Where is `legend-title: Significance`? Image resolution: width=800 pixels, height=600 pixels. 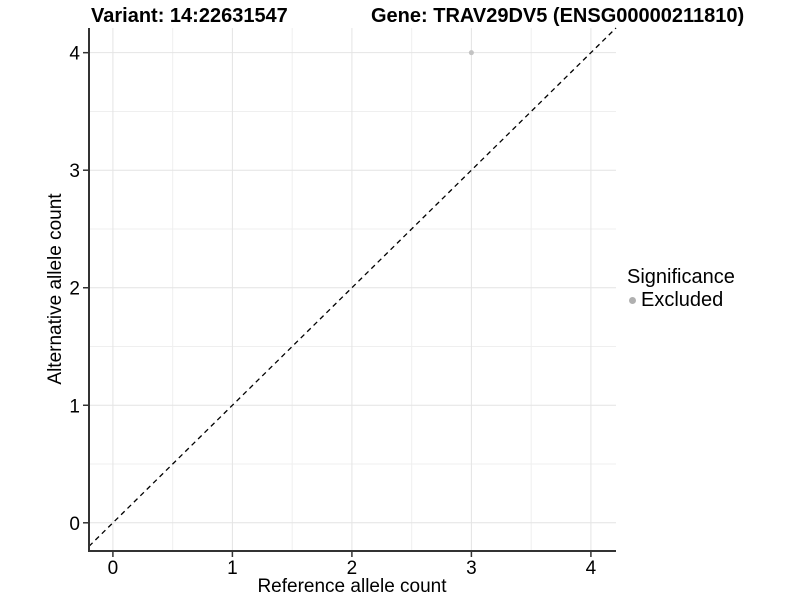
legend-title: Significance is located at coordinates (681, 277).